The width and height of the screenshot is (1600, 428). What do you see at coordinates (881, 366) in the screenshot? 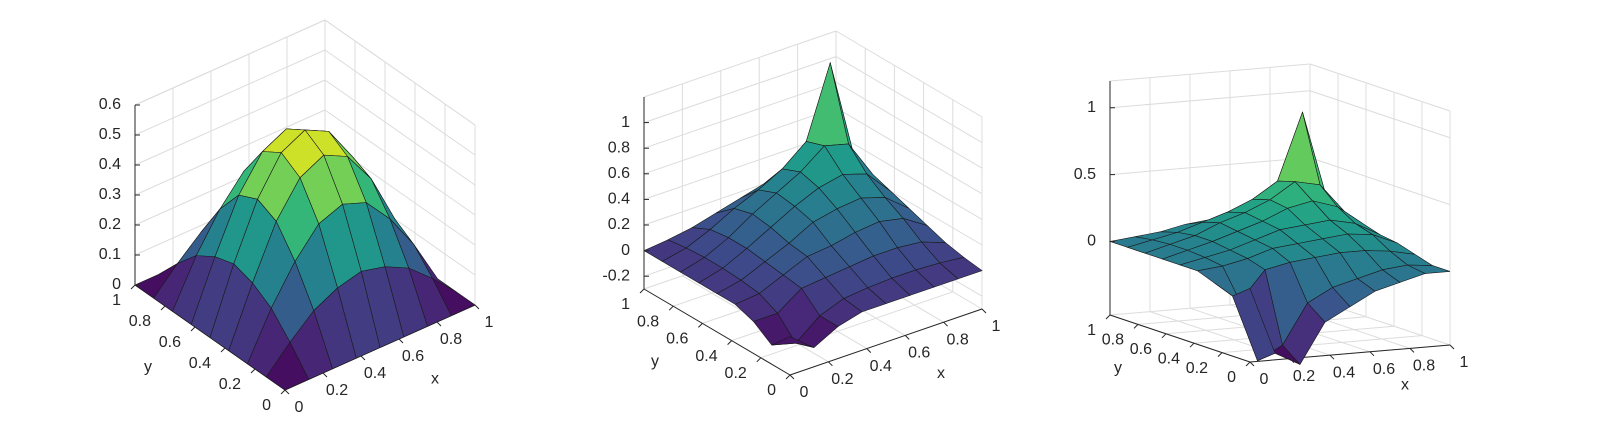
I see `x-tick-label: 0.4` at bounding box center [881, 366].